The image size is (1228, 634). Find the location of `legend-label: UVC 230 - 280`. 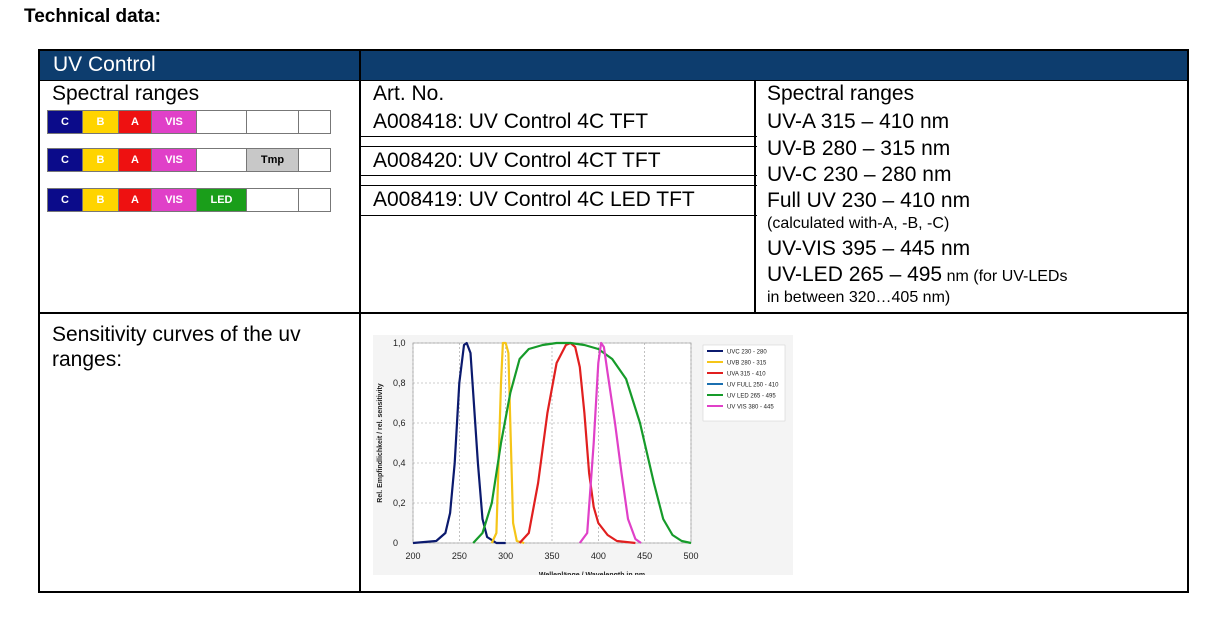

legend-label: UVC 230 - 280 is located at coordinates (747, 353).